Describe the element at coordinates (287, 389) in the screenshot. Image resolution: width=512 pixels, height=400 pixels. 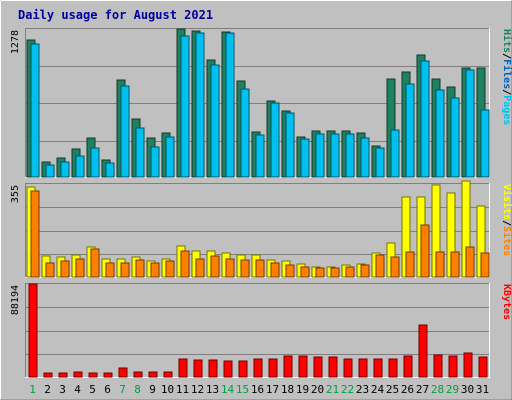
I see `x-tick-label-day-18: 18` at that location.